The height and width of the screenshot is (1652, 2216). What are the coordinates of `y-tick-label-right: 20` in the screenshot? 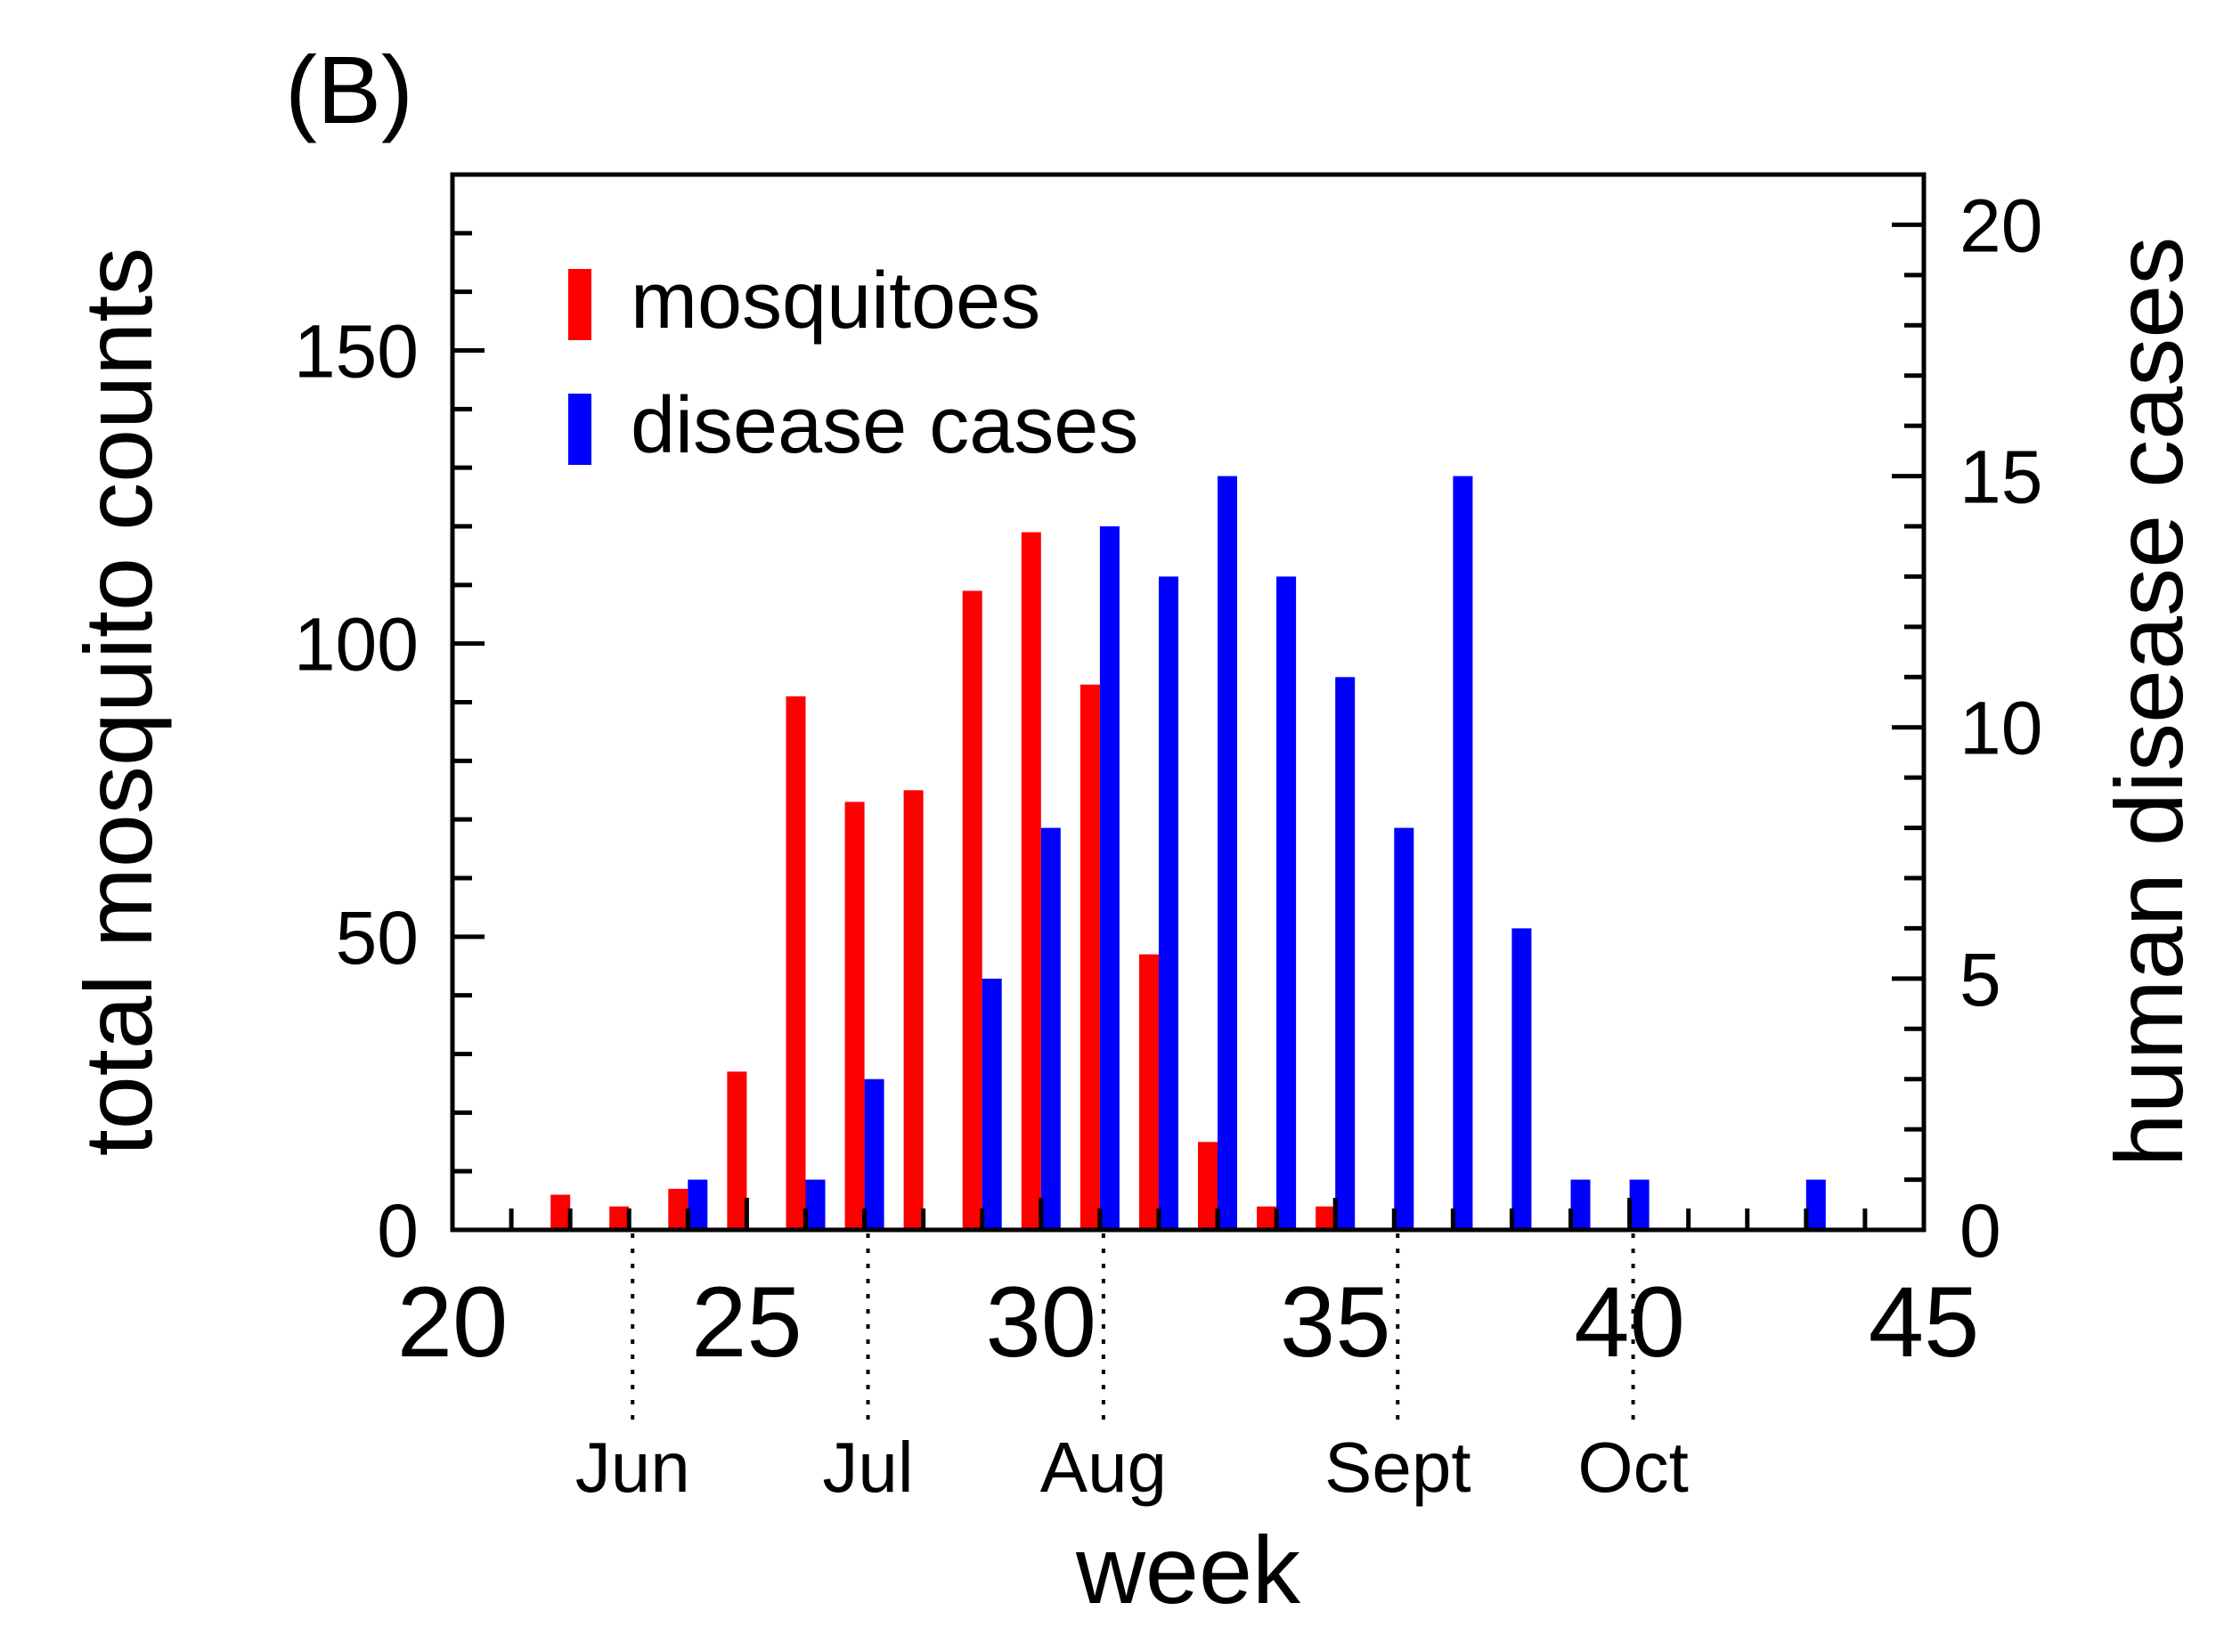 It's located at (2000, 225).